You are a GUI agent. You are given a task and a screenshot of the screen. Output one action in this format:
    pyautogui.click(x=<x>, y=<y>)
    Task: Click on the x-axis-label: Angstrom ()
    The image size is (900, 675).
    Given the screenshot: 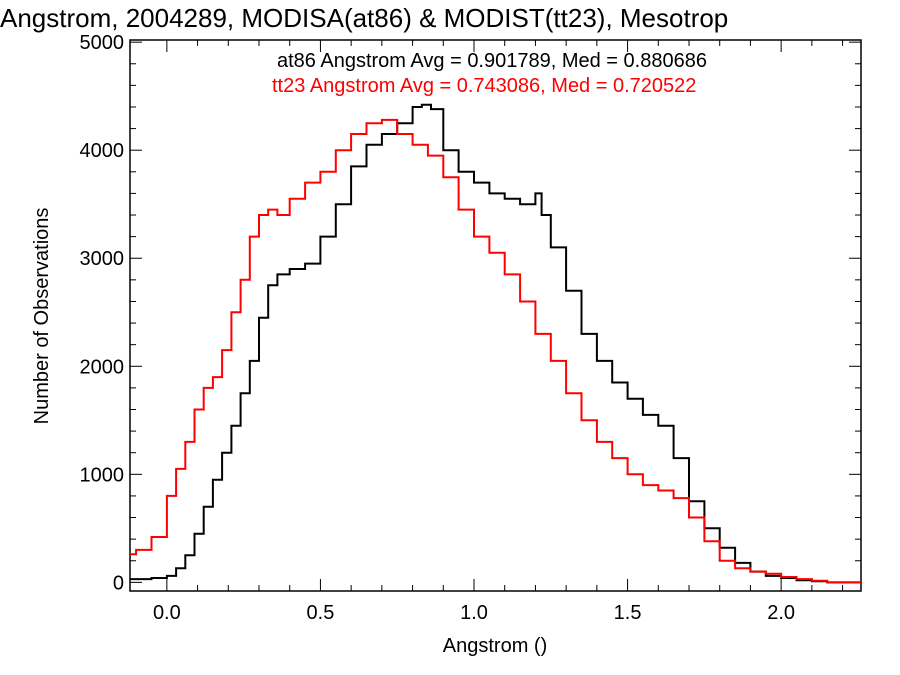 What is the action you would take?
    pyautogui.click(x=495, y=646)
    